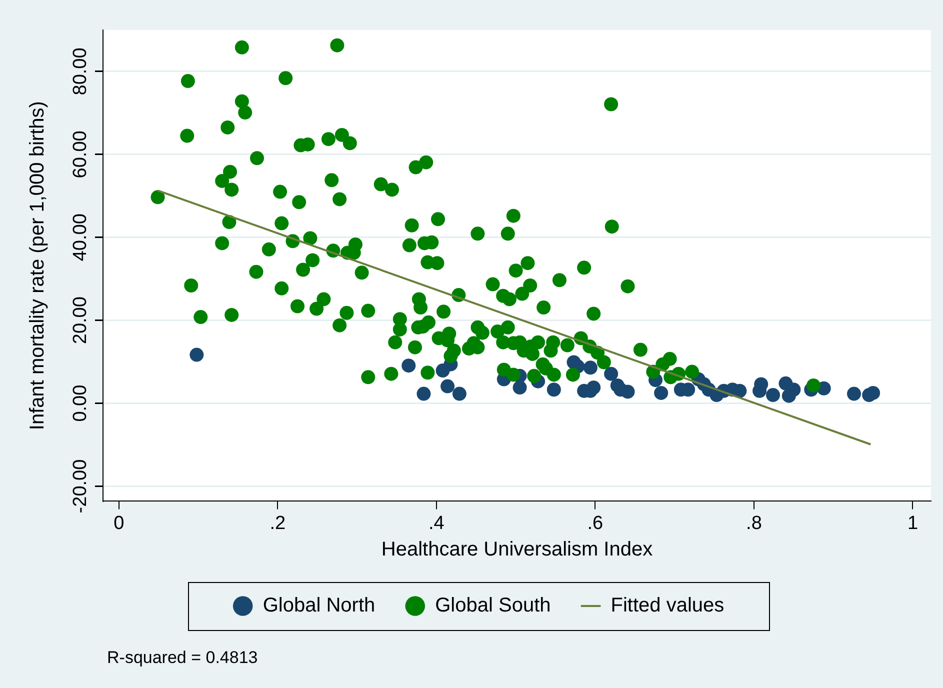  I want to click on y-tick-label: 40.00, so click(81, 238).